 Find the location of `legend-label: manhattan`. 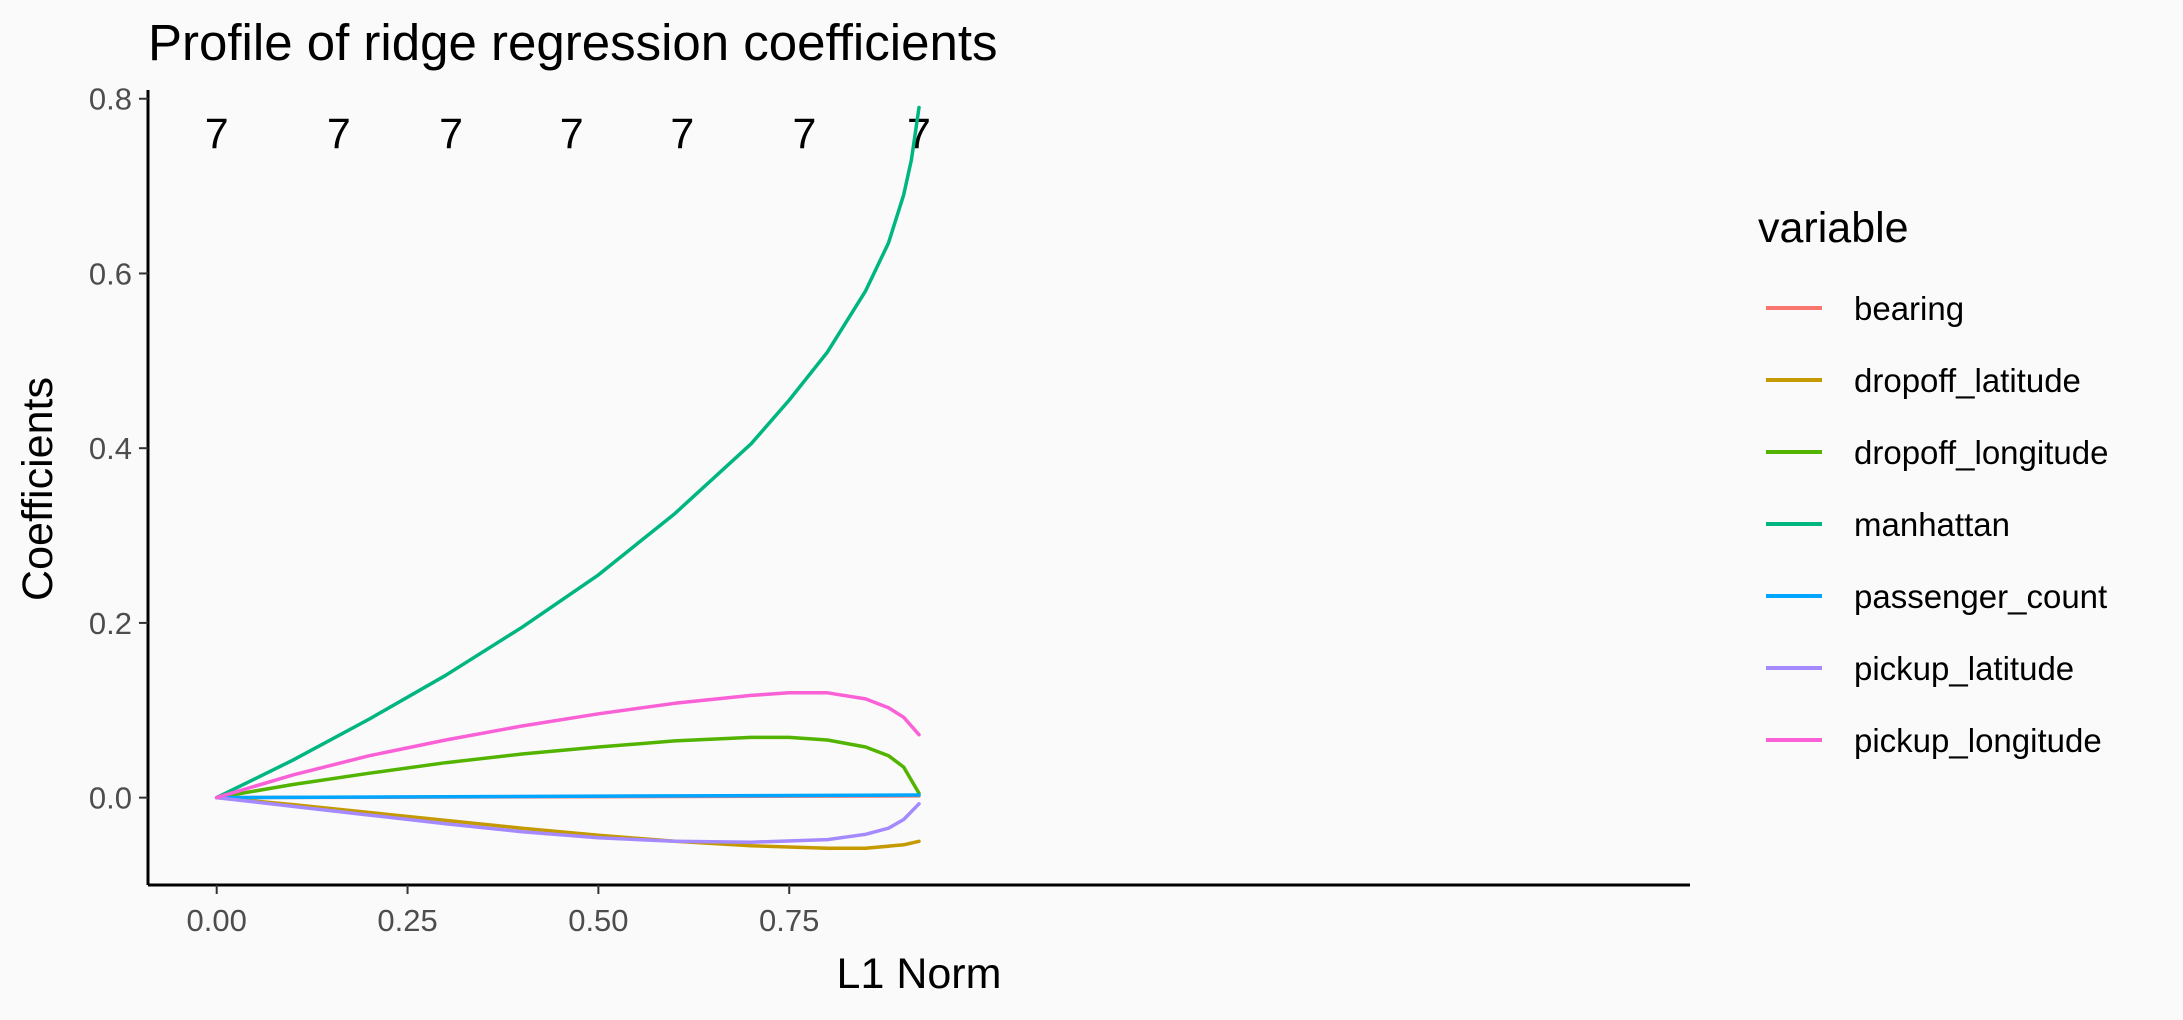

legend-label: manhattan is located at coordinates (1932, 524).